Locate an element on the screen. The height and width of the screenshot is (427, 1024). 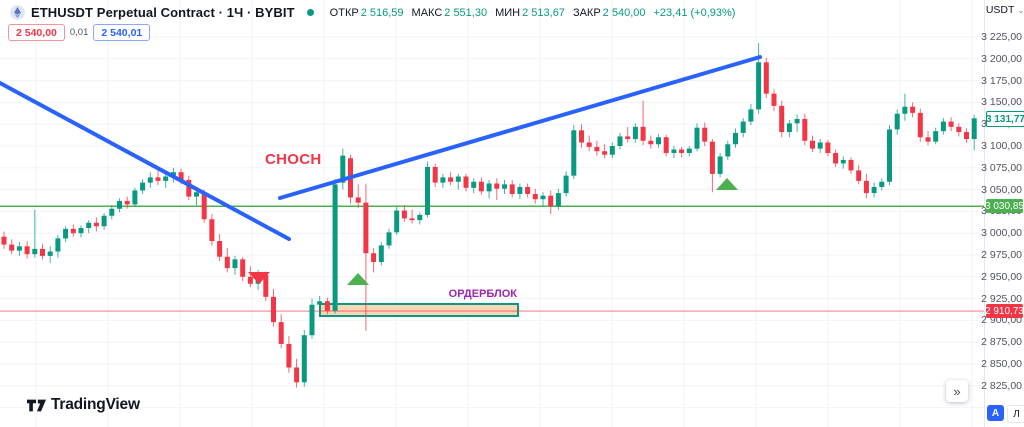
price-tick-label: 3 050,00 is located at coordinates (1001, 189).